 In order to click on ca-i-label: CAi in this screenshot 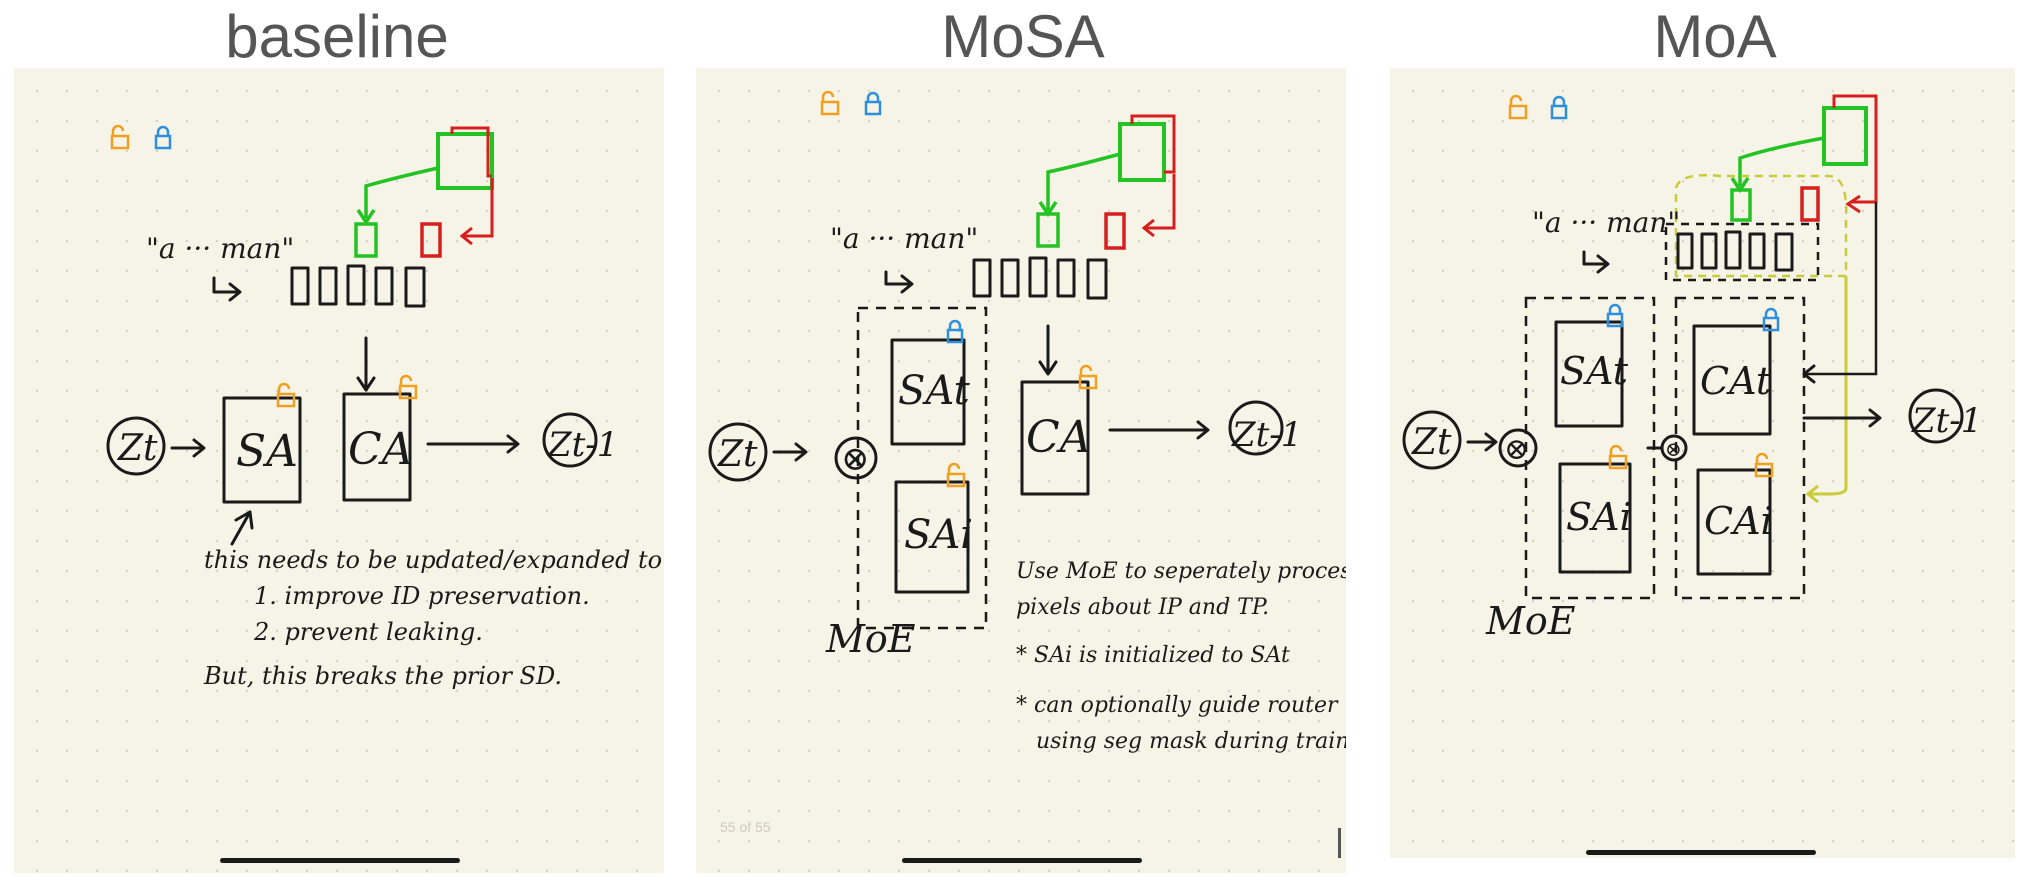, I will do `click(1738, 521)`.